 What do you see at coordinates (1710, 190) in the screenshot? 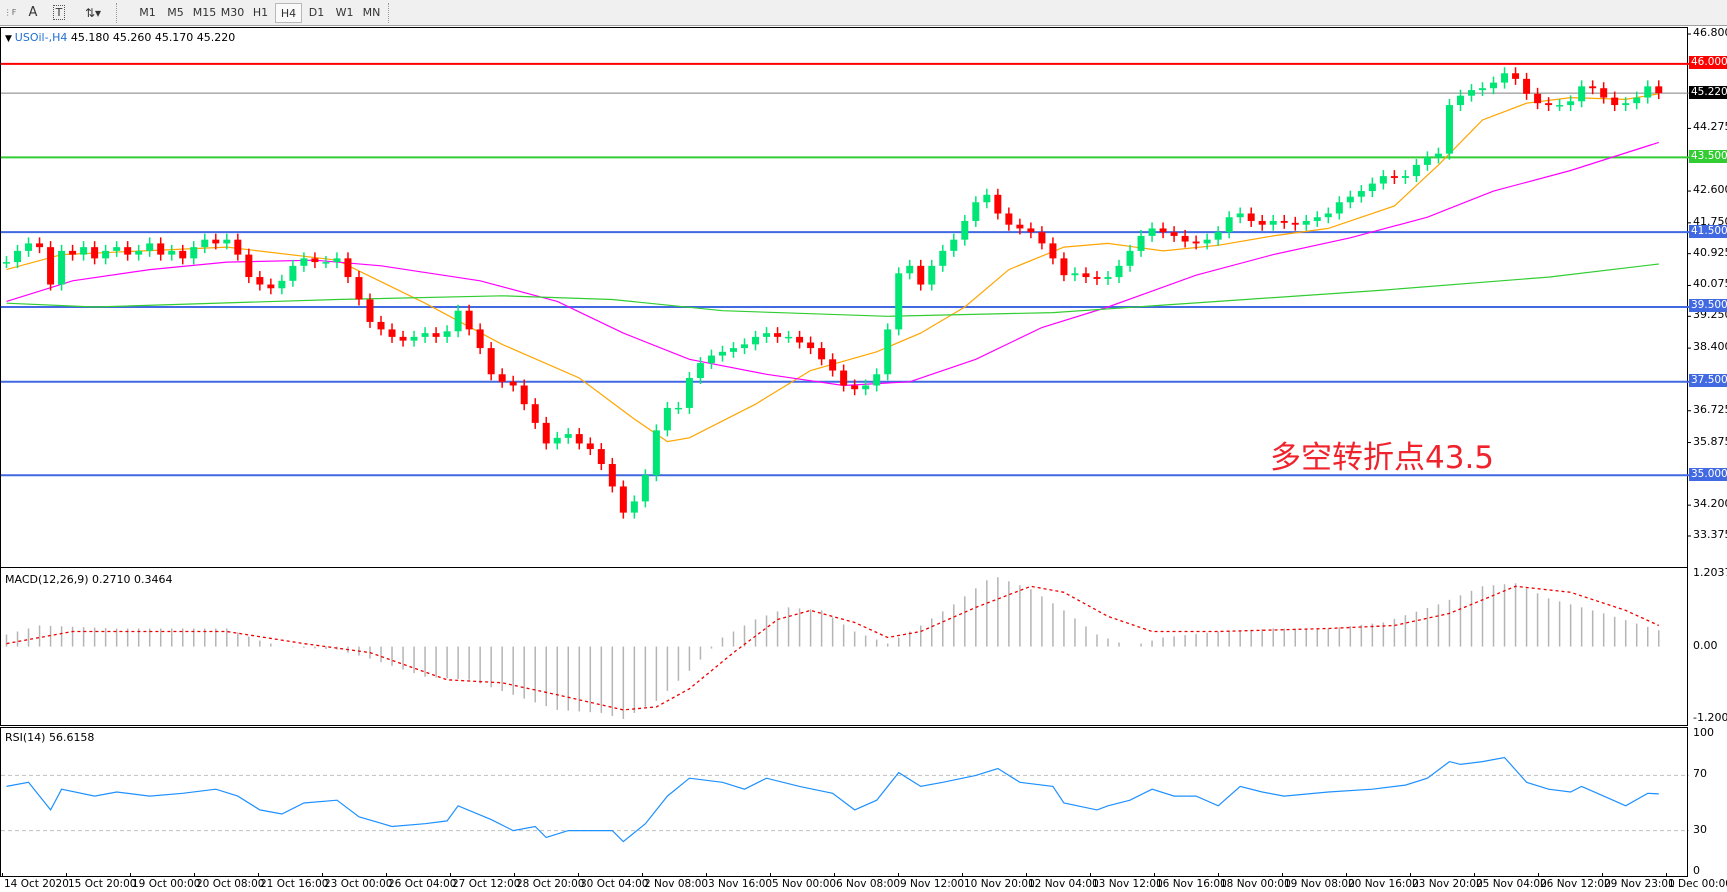
I see `price-tick-label: 42.600` at bounding box center [1710, 190].